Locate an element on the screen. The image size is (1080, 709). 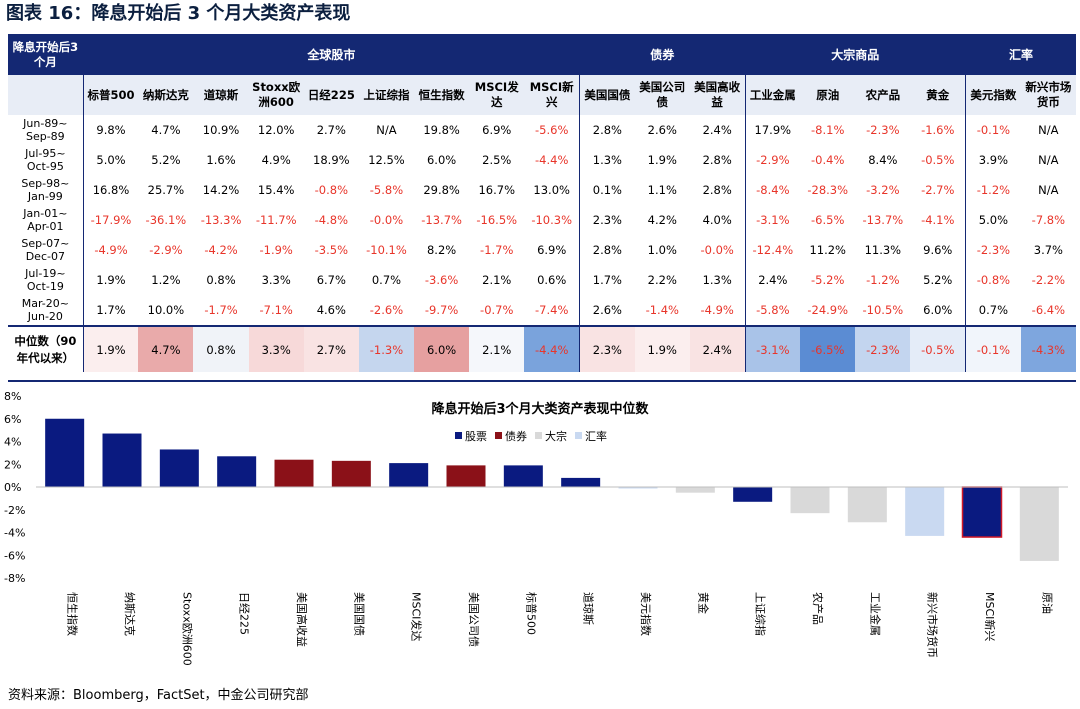
value-cell: 12.5% is located at coordinates (386, 160).